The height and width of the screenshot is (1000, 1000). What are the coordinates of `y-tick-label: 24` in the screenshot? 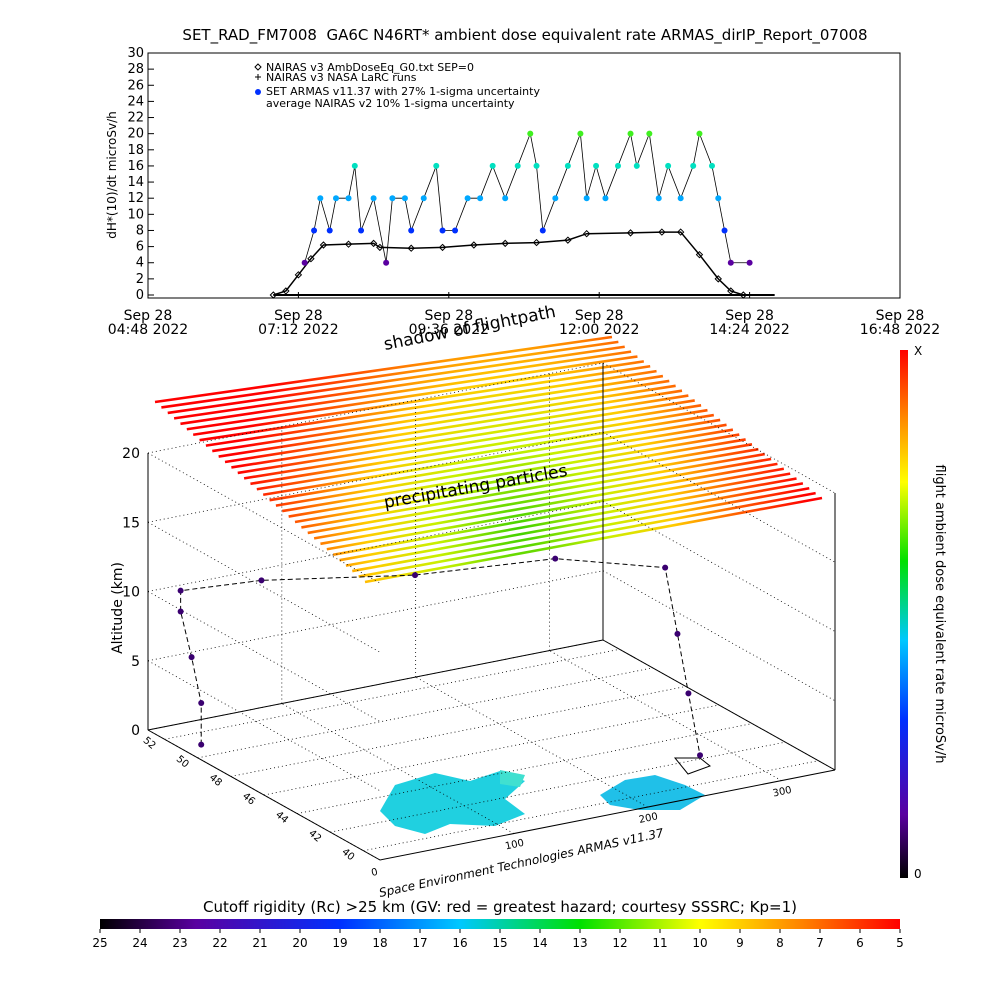 It's located at (135, 101).